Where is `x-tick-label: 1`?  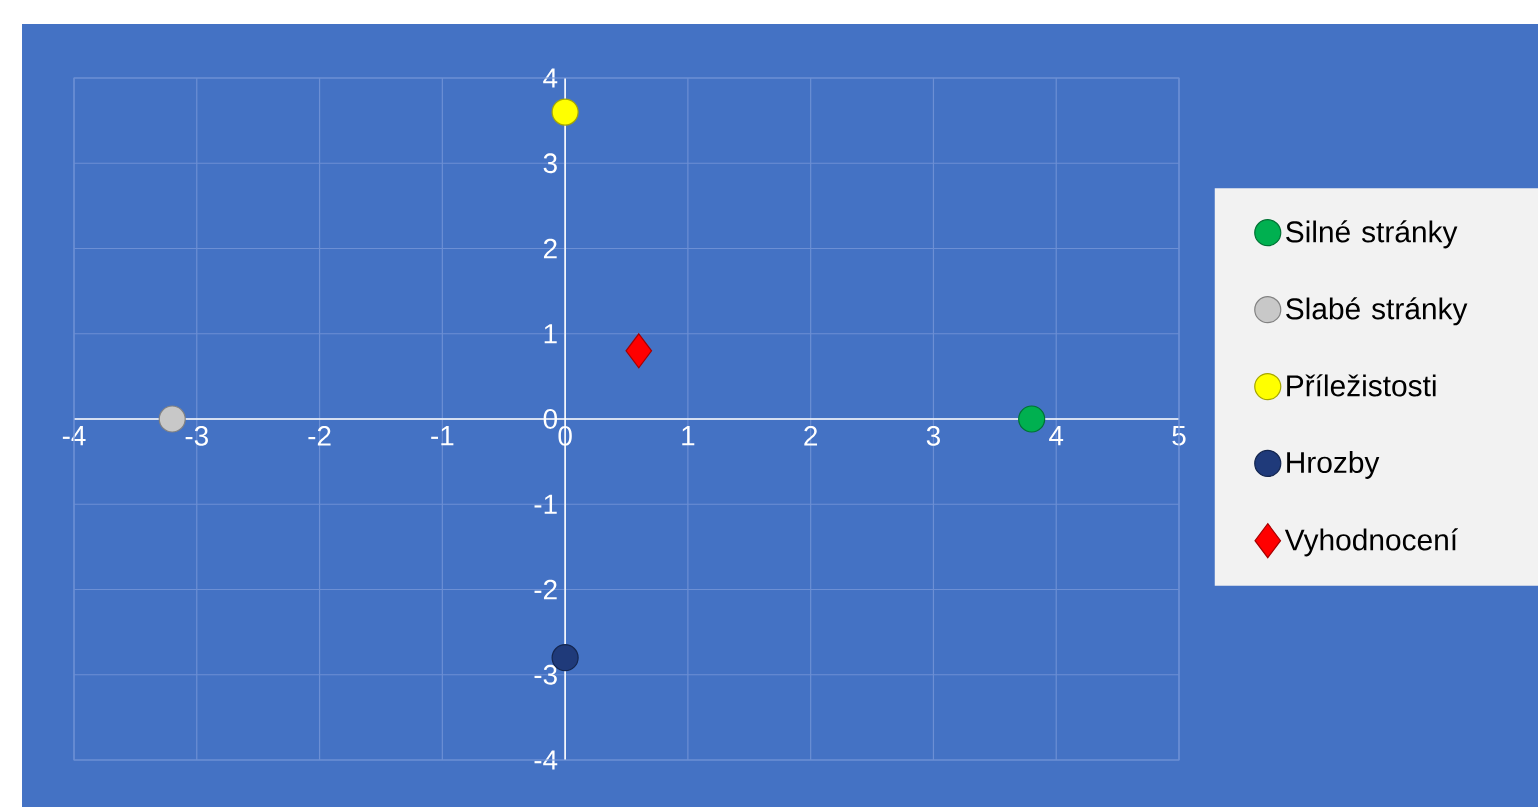
x-tick-label: 1 is located at coordinates (688, 436).